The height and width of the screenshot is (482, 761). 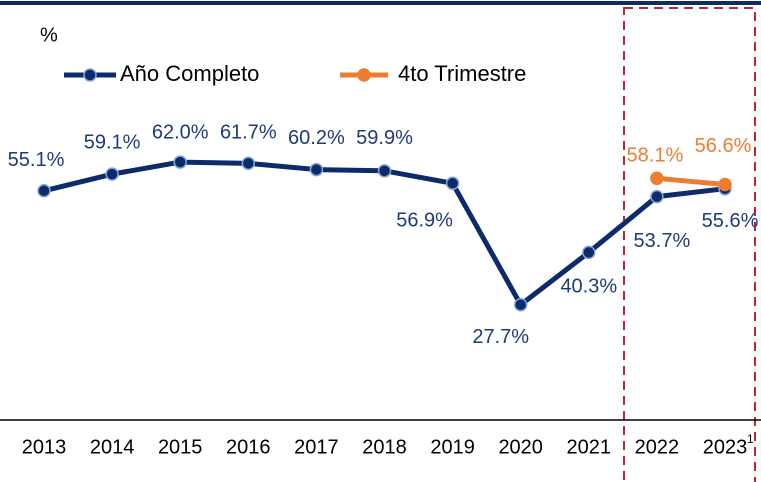 What do you see at coordinates (384, 447) in the screenshot?
I see `x-tick-label: 2018` at bounding box center [384, 447].